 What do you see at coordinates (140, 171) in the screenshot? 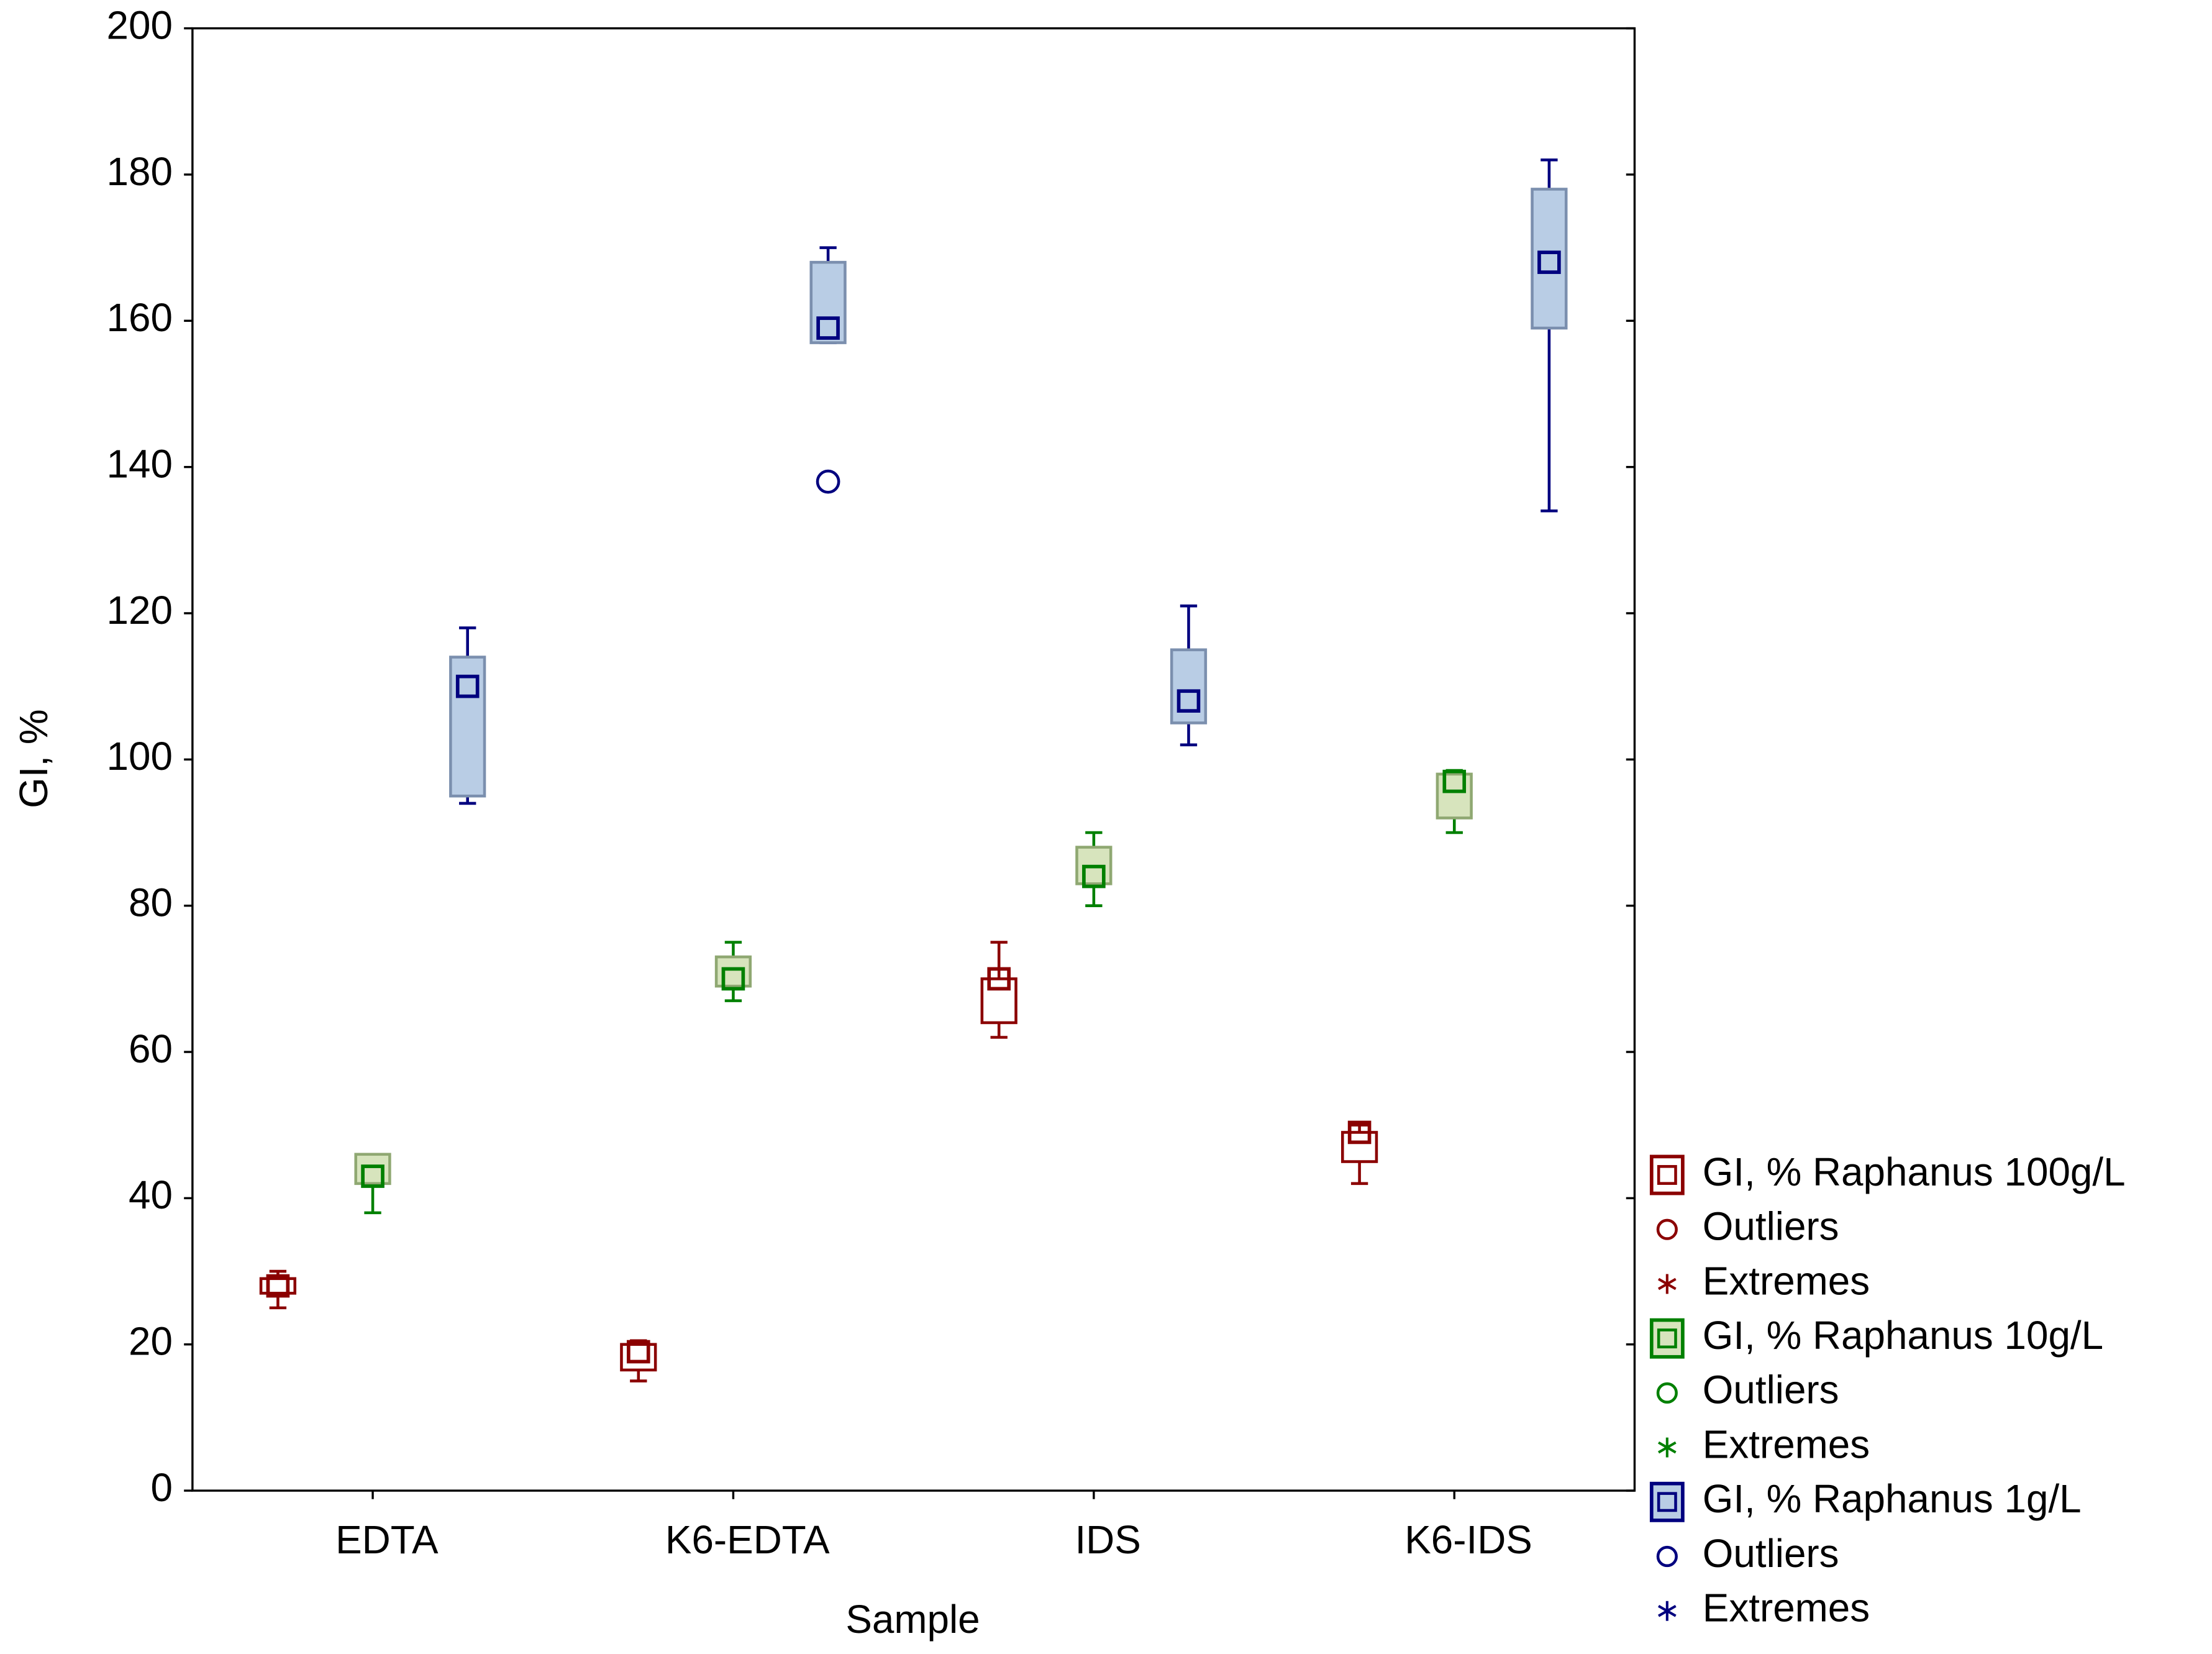
I see `y-tick-label: 180` at bounding box center [140, 171].